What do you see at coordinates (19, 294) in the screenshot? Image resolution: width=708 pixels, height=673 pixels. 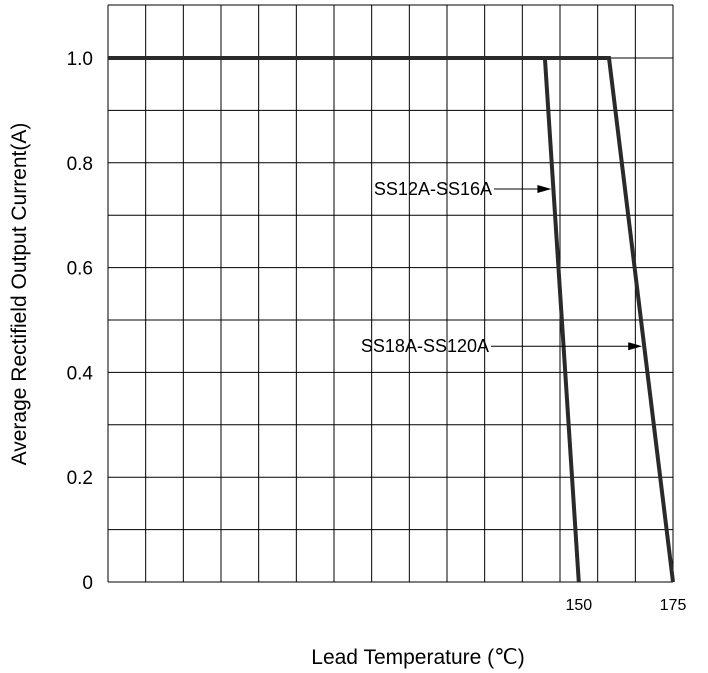 I see `y-axis-label: Average Rectifield Output Current(A)` at bounding box center [19, 294].